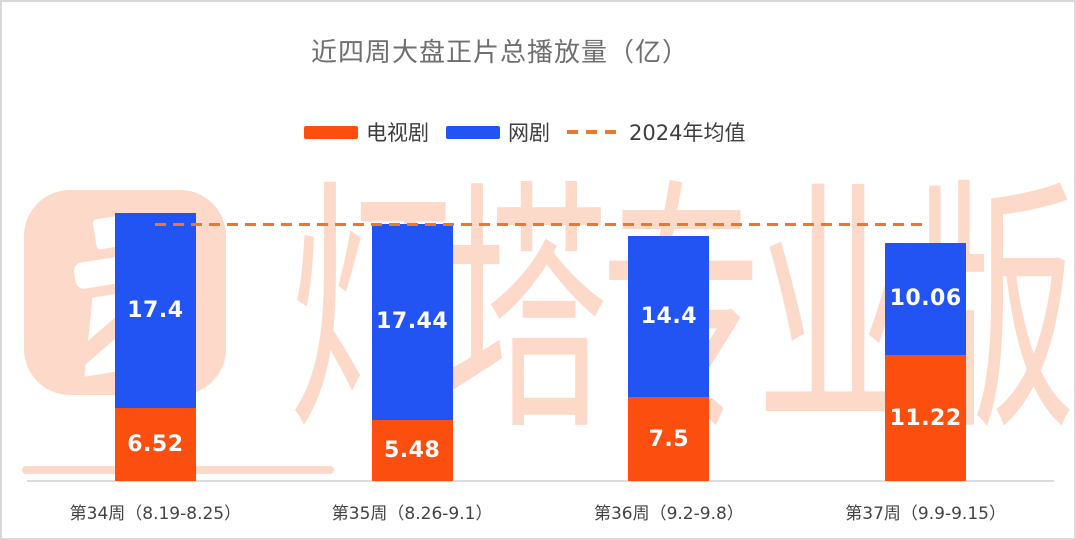  Describe the element at coordinates (500, 53) in the screenshot. I see `chart-title: 近四周大盘正片总播放量（亿）` at that location.